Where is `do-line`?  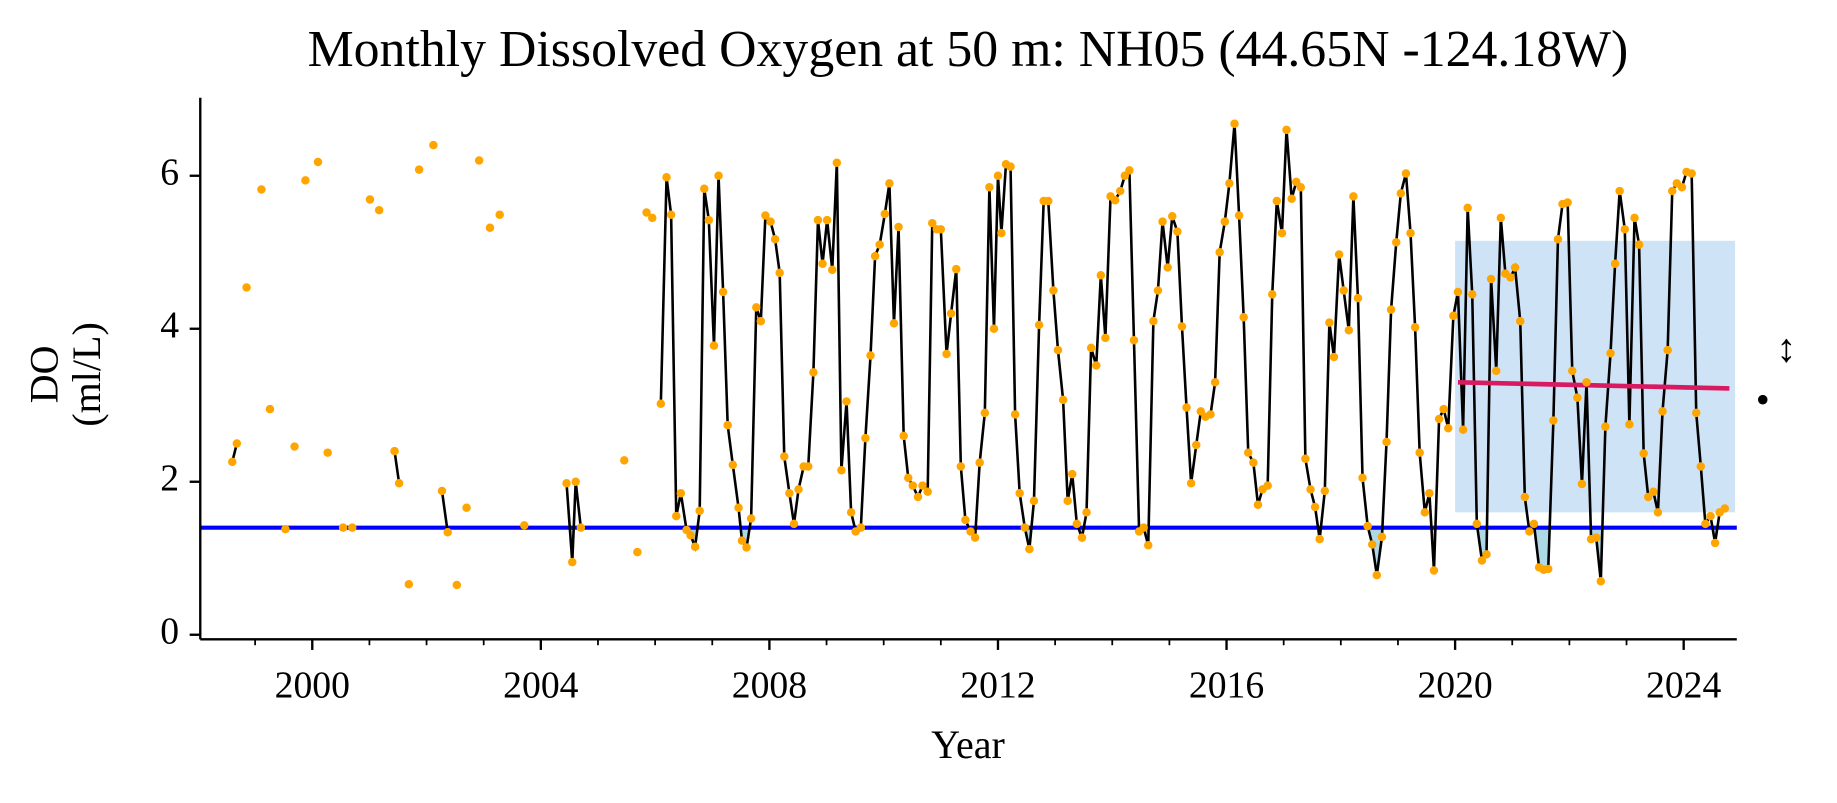 do-line is located at coordinates (397, 467).